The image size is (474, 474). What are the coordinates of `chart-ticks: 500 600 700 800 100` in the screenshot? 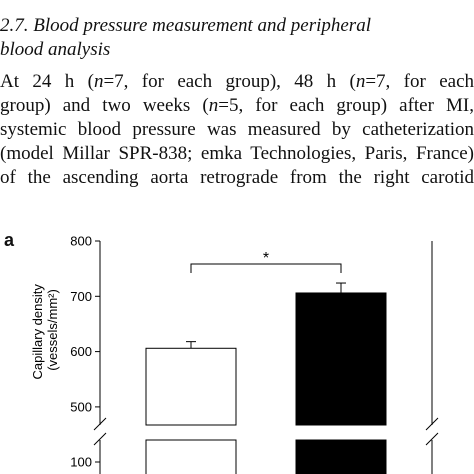 It's located at (85, 352).